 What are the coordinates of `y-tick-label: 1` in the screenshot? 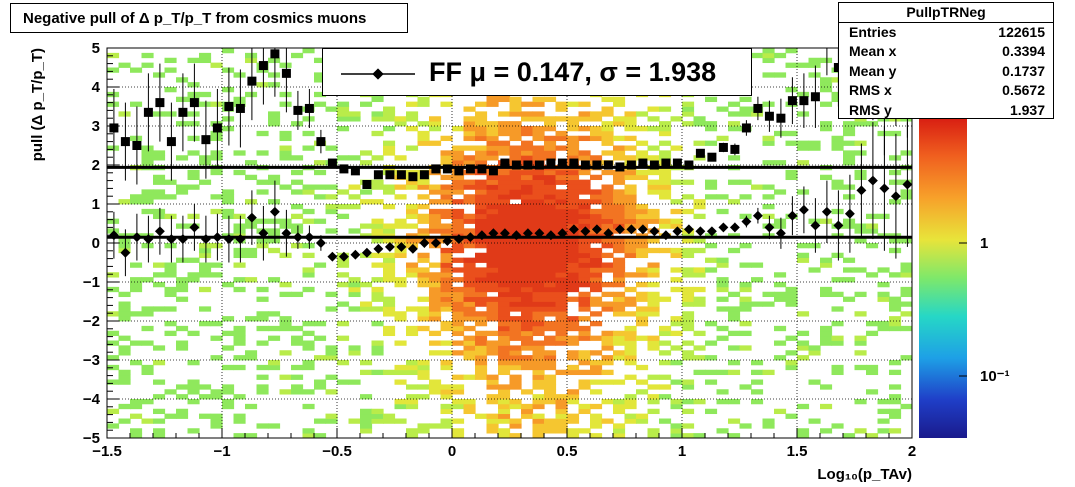 It's located at (96, 204).